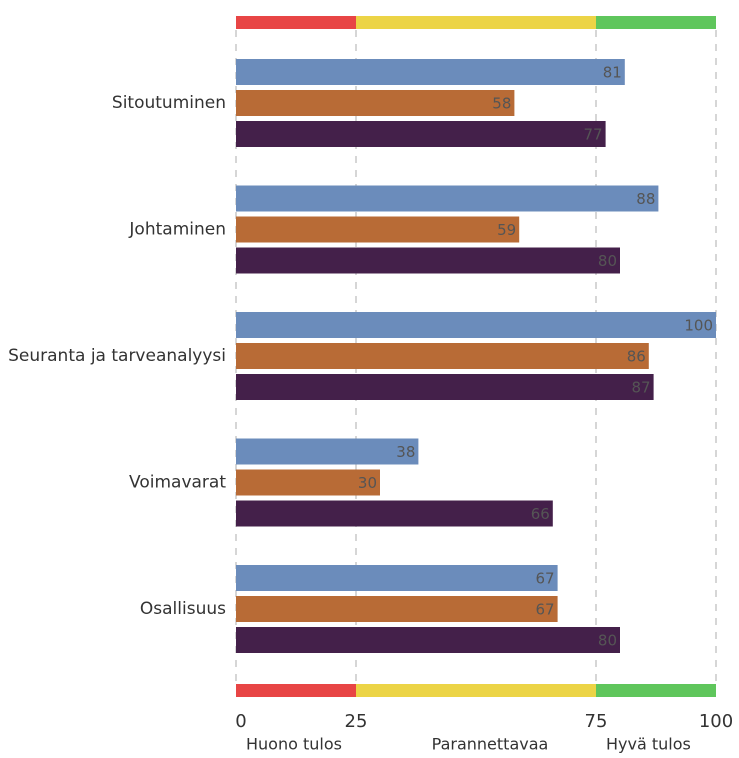 Image resolution: width=739 pixels, height=758 pixels. Describe the element at coordinates (612, 73) in the screenshot. I see `value-label: 81` at that location.